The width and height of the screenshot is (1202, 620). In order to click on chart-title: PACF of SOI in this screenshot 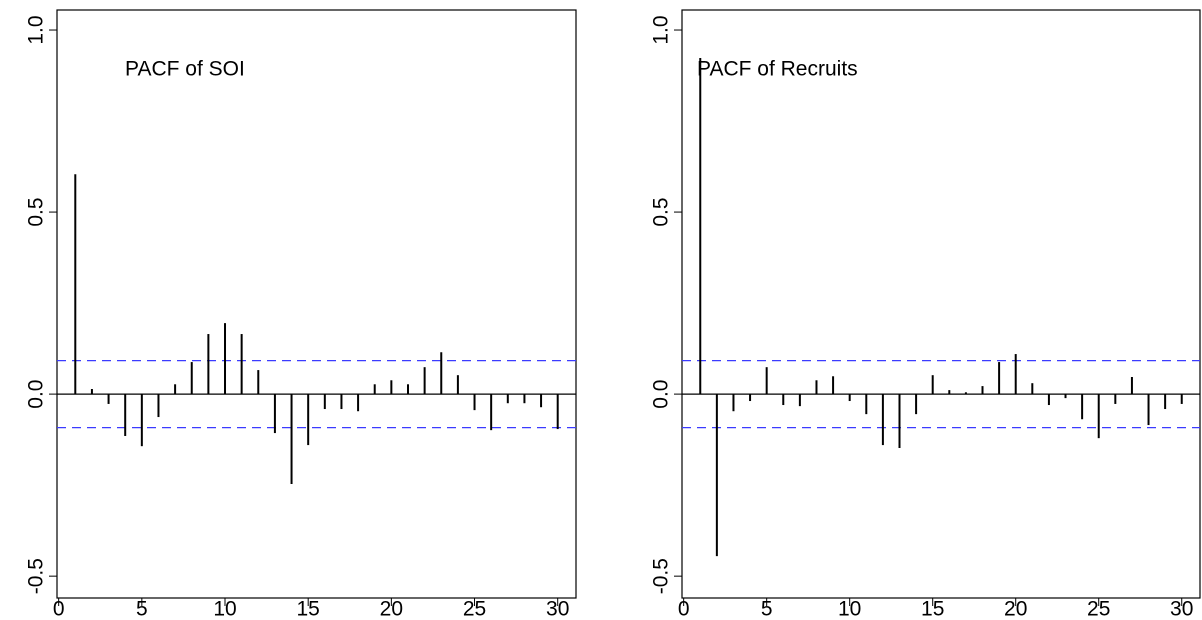, I will do `click(185, 69)`.